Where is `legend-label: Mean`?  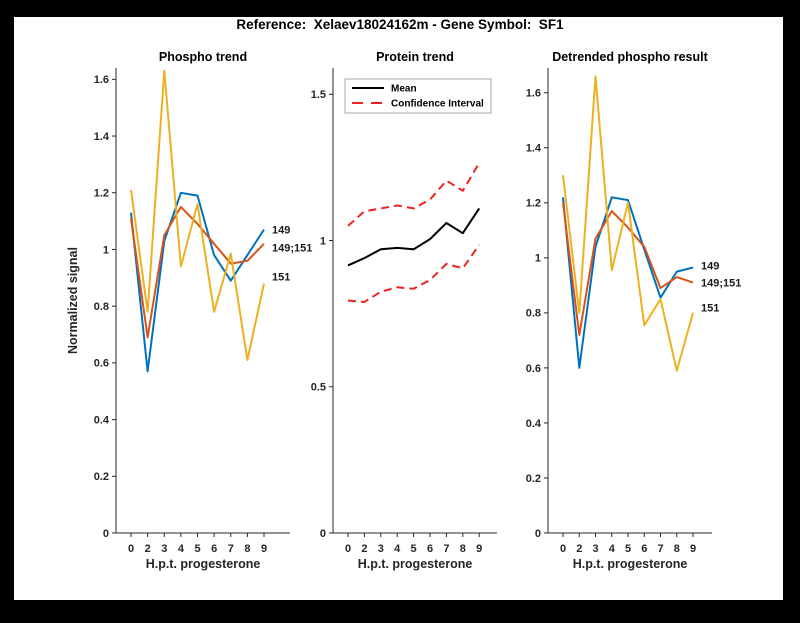
legend-label: Mean is located at coordinates (404, 89).